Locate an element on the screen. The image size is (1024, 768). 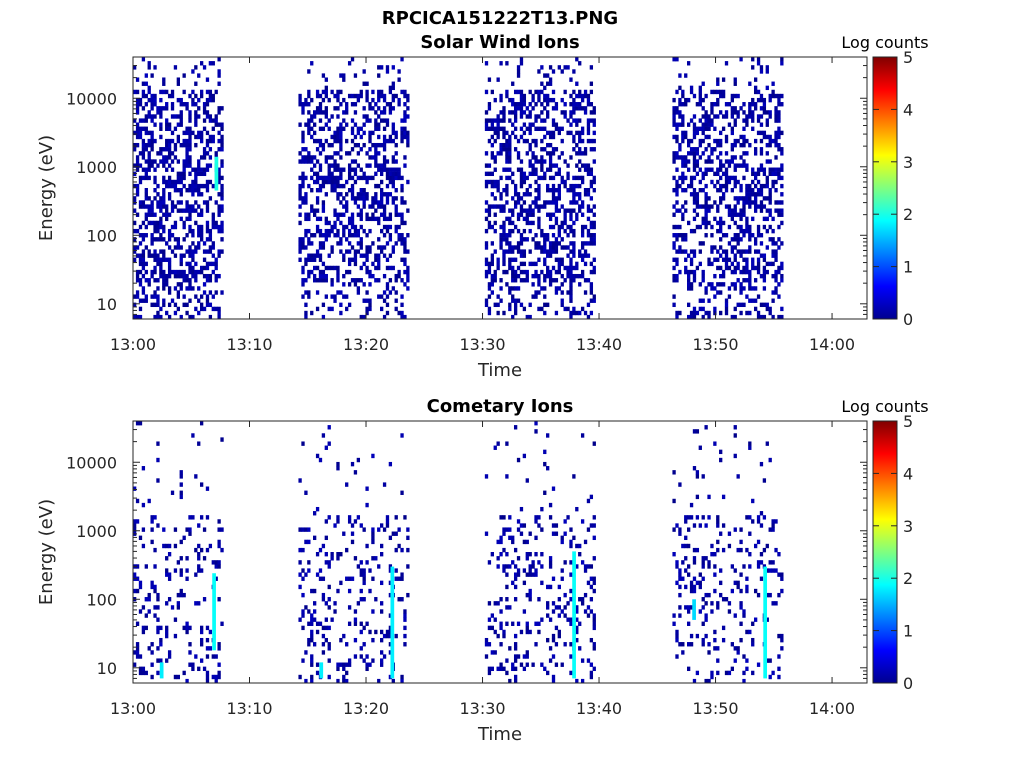
x-tick-label: 13:30 is located at coordinates (482, 708).